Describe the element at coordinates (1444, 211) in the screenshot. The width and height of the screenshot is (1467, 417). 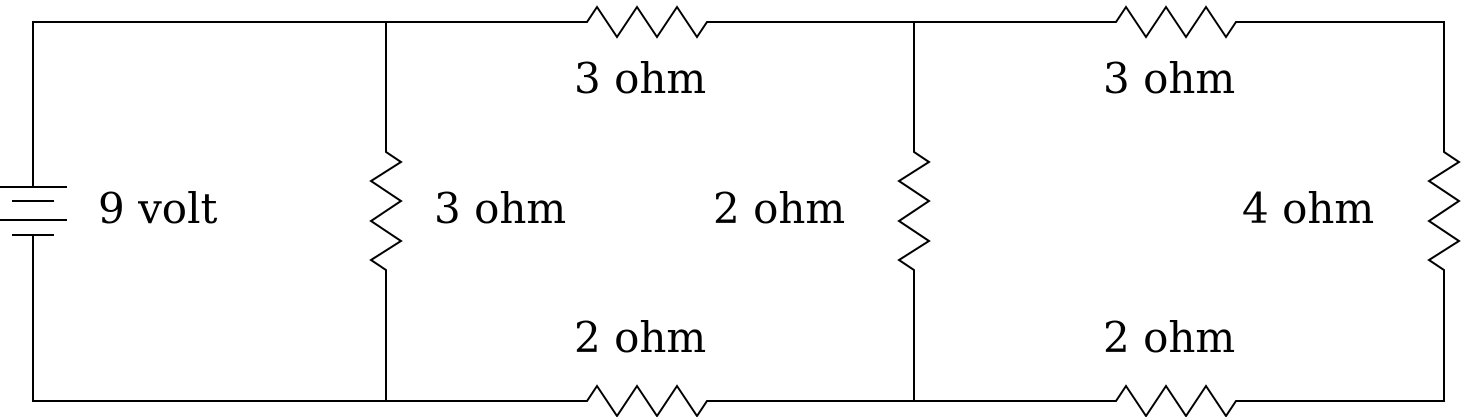
I see `resistor-right-vertical` at that location.